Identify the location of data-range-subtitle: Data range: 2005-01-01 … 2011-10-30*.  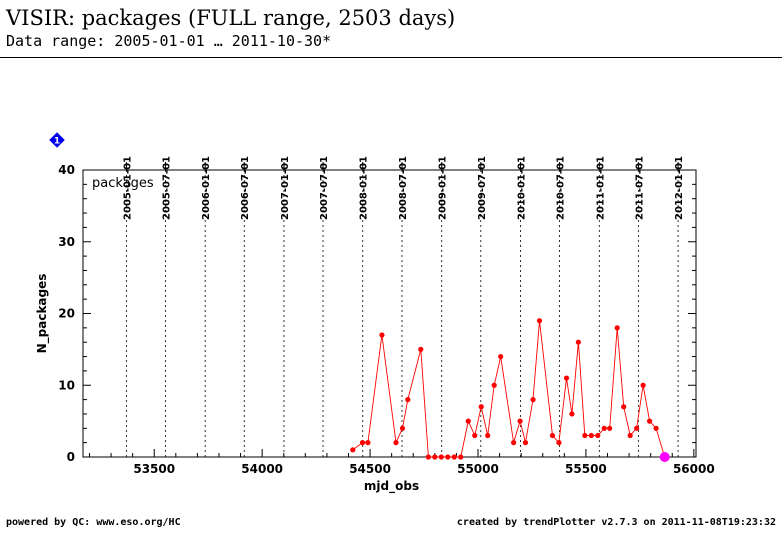
(169, 41).